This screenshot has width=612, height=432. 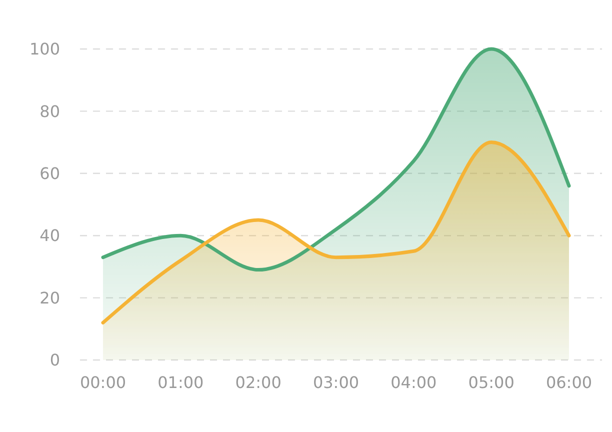 I want to click on y-tick-label: 100, so click(x=44, y=49).